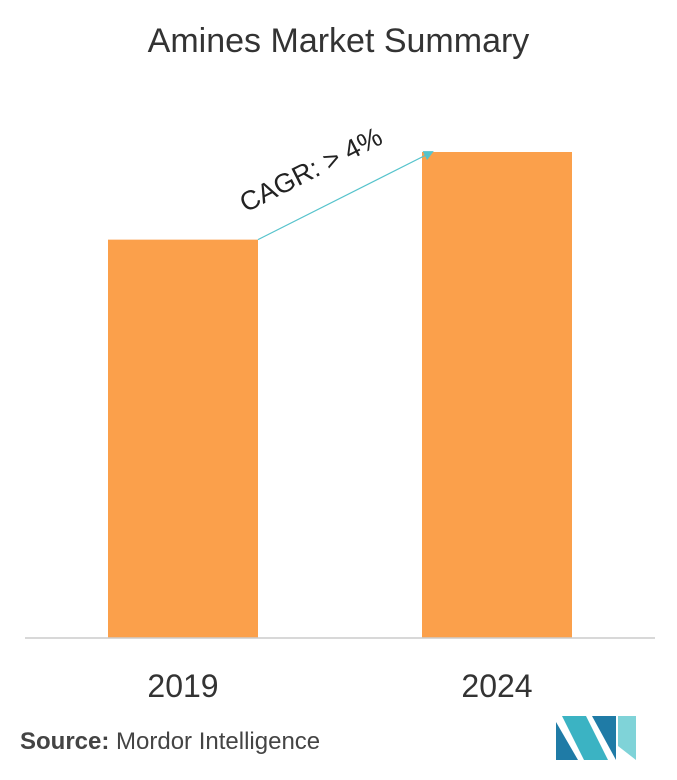 This screenshot has height=780, width=677. I want to click on chart-title: Amines Market Summary, so click(338, 41).